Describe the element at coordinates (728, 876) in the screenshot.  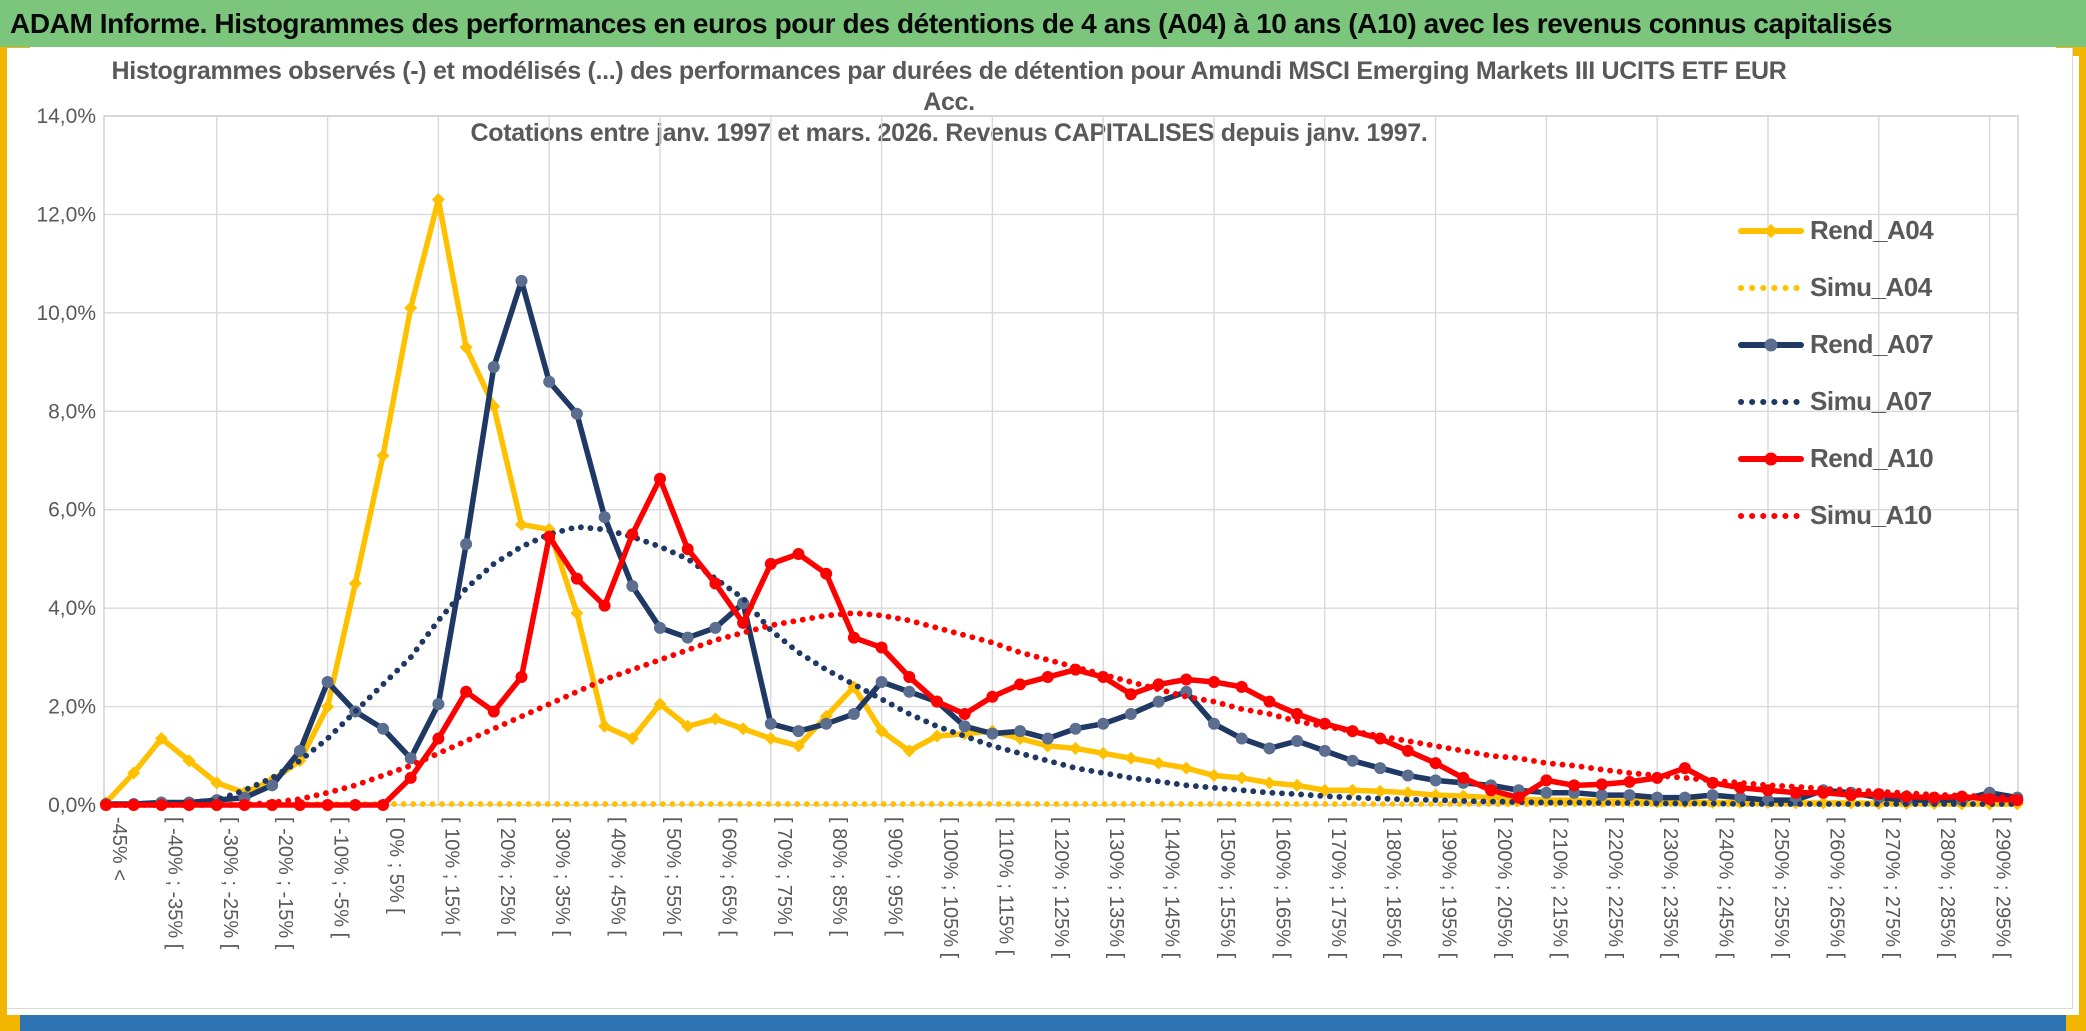
I see `x-axis-label: [ 60% ; 65% [` at that location.